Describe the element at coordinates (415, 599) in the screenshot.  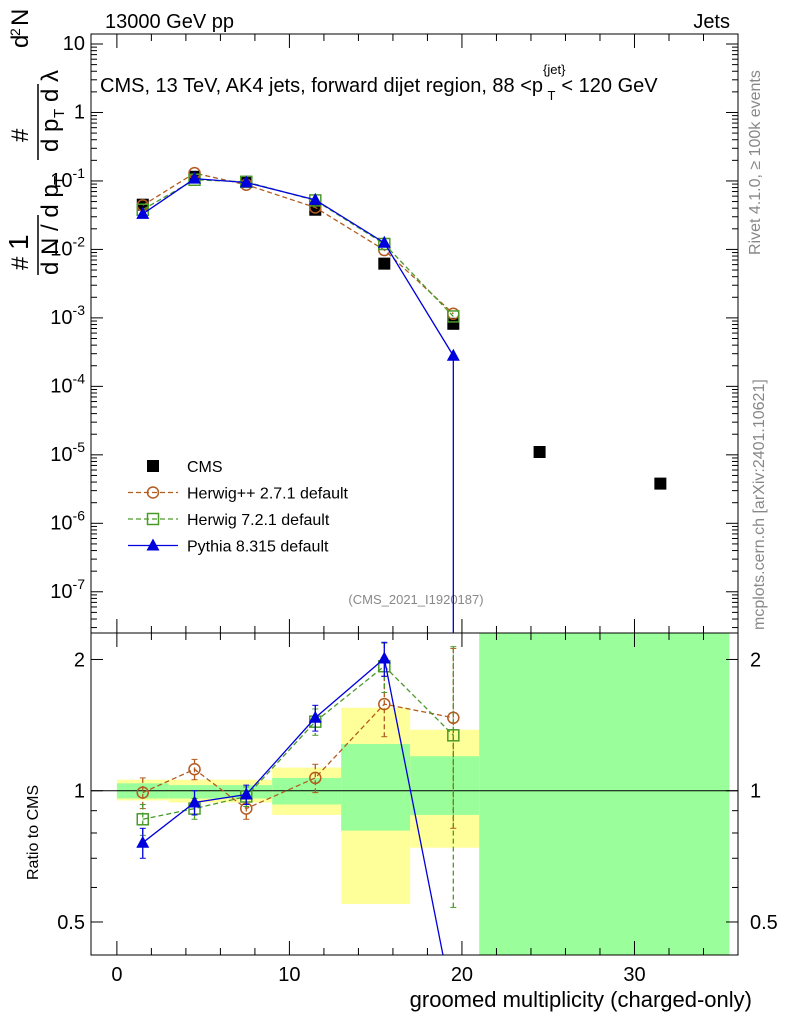
I see `analysis-id: (CMS_2021_I1920187)` at that location.